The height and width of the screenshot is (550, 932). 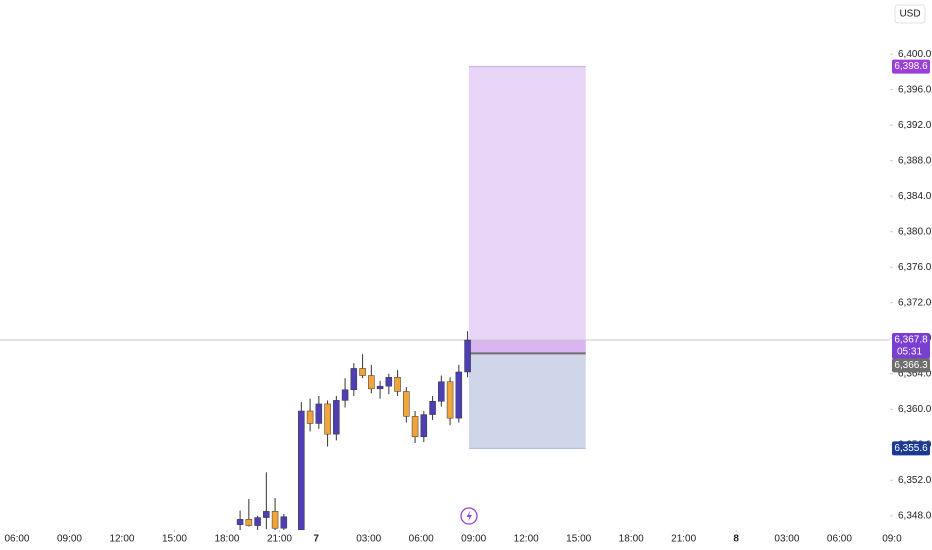 I want to click on y-tick-label: 6,372.0, so click(x=915, y=302).